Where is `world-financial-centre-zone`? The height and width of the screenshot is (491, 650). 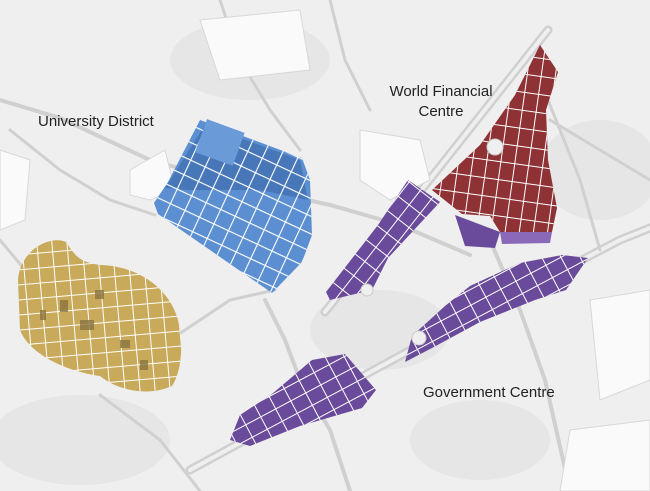 world-financial-centre-zone is located at coordinates (495, 138).